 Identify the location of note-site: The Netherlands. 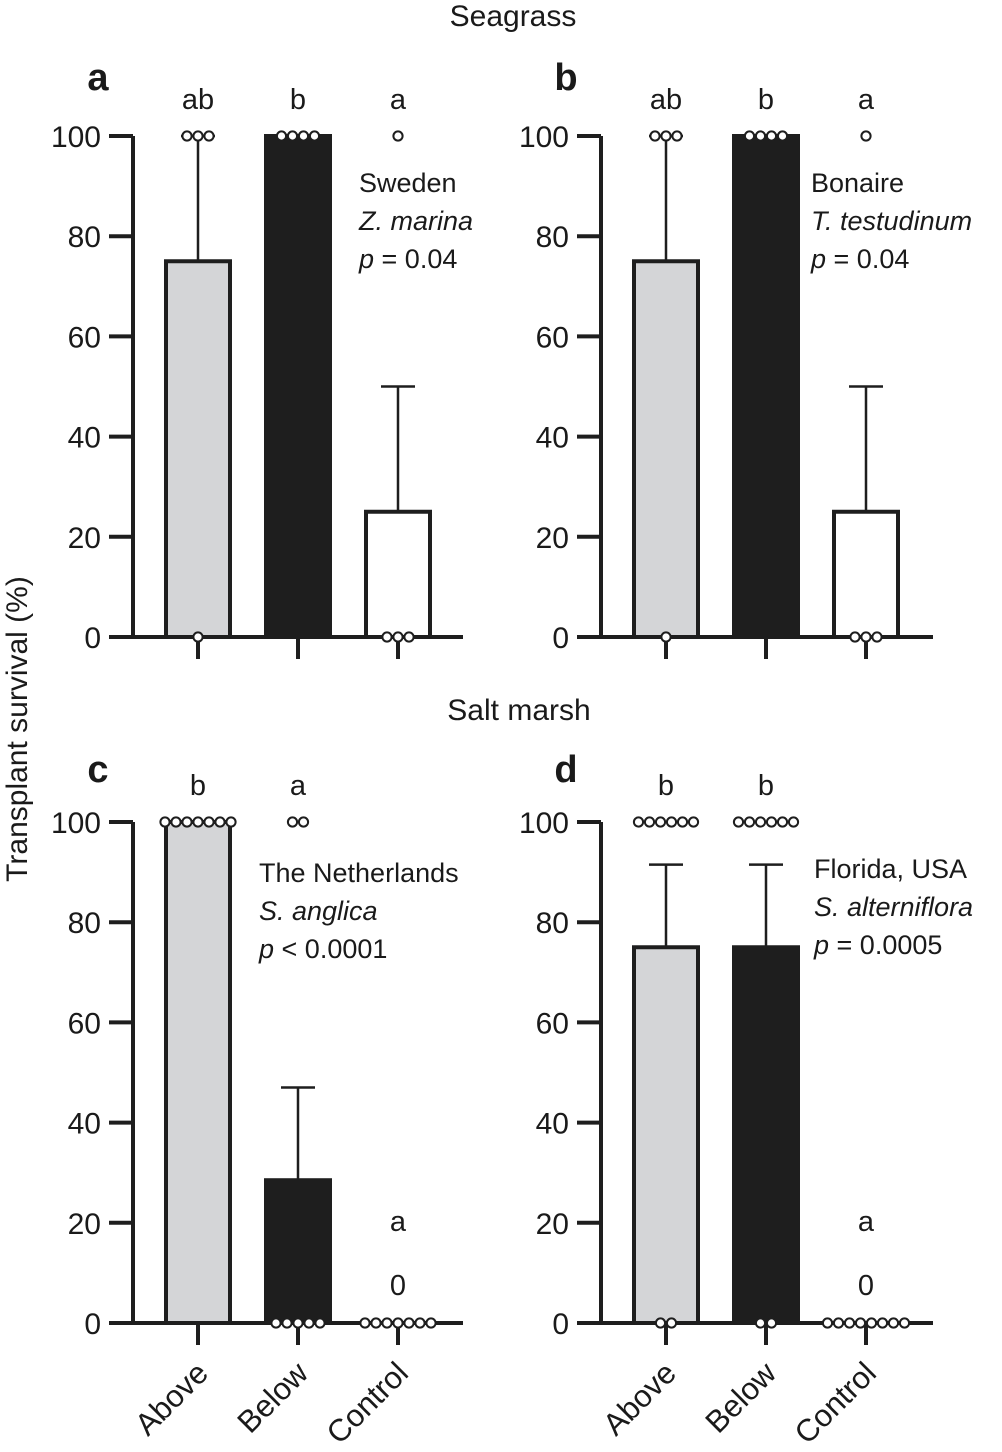
(359, 873).